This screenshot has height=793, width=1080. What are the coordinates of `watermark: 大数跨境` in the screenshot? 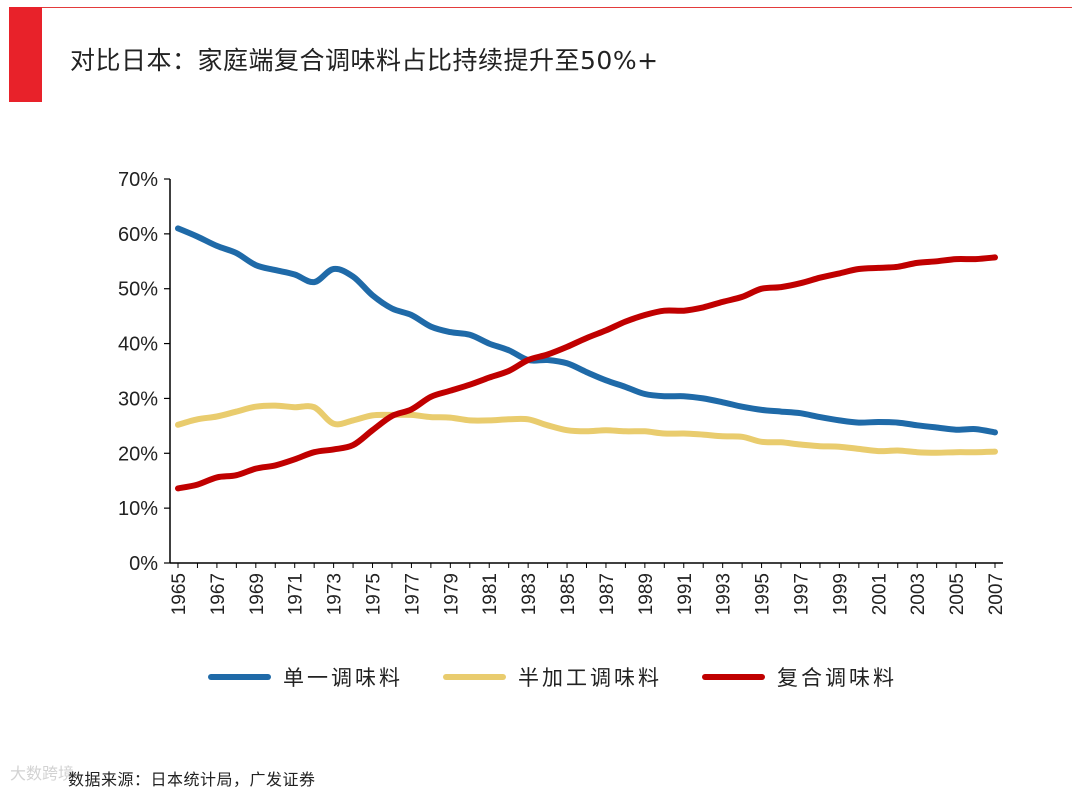 It's located at (42, 773).